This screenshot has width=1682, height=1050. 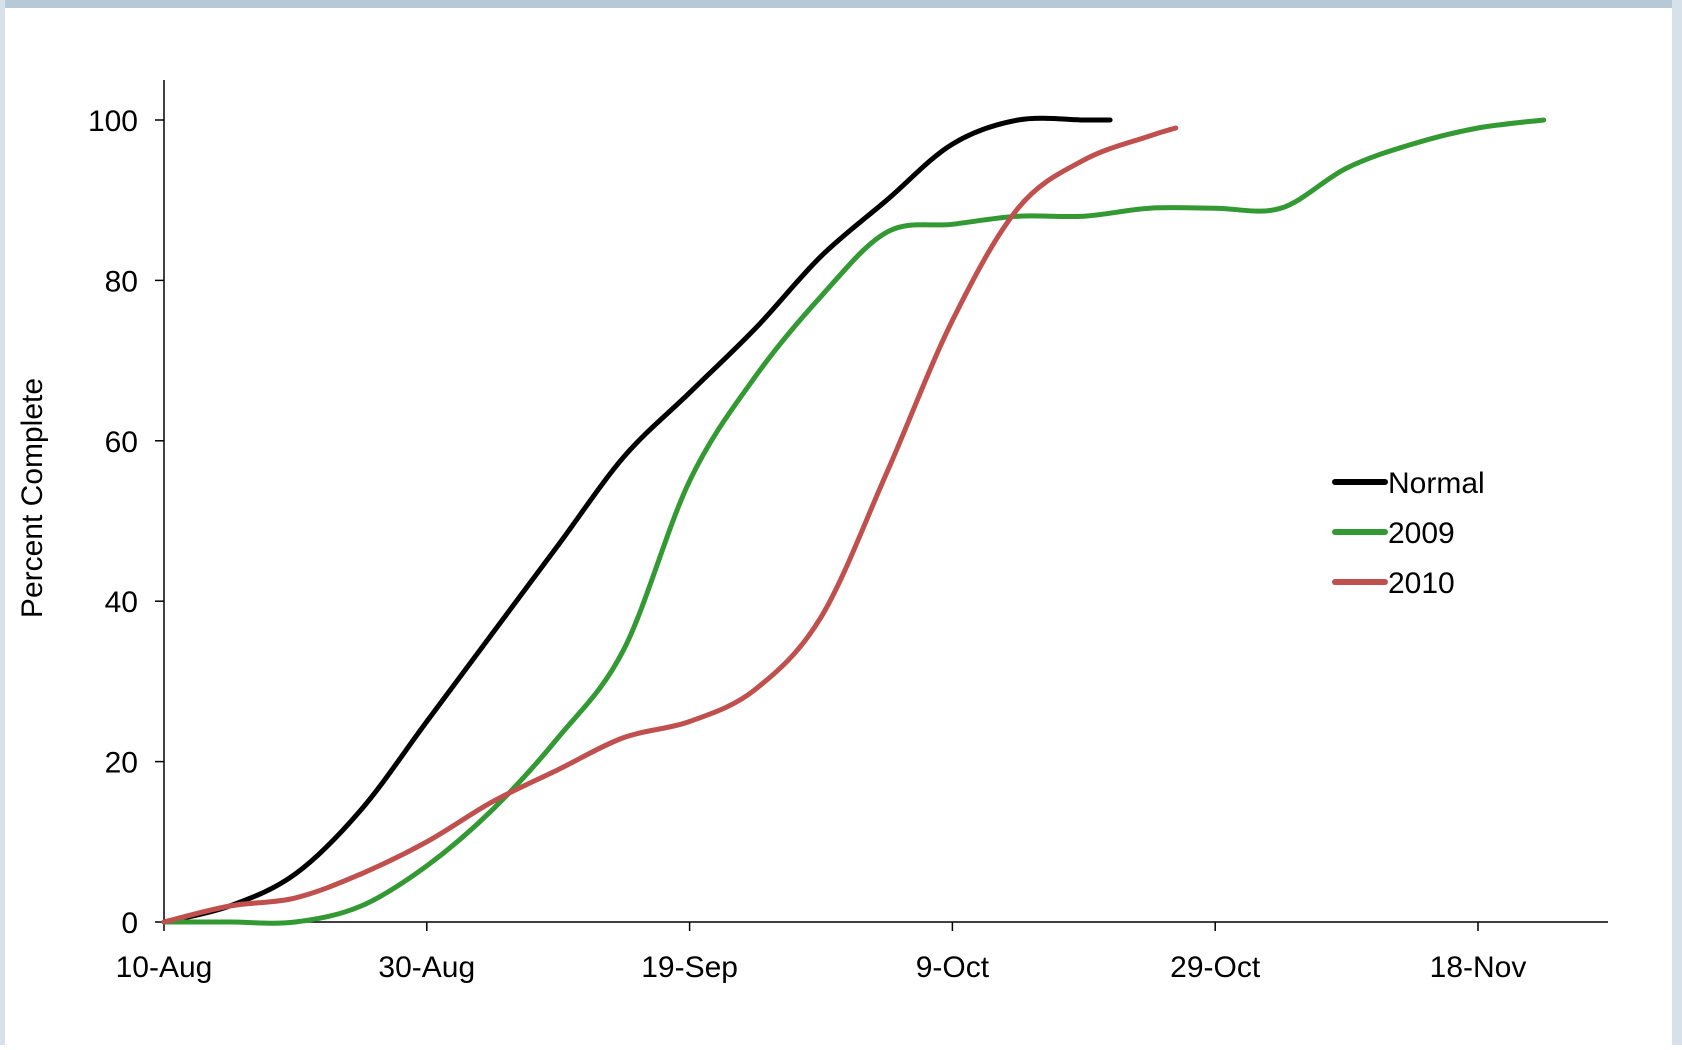 I want to click on left-border-strip, so click(x=2, y=522).